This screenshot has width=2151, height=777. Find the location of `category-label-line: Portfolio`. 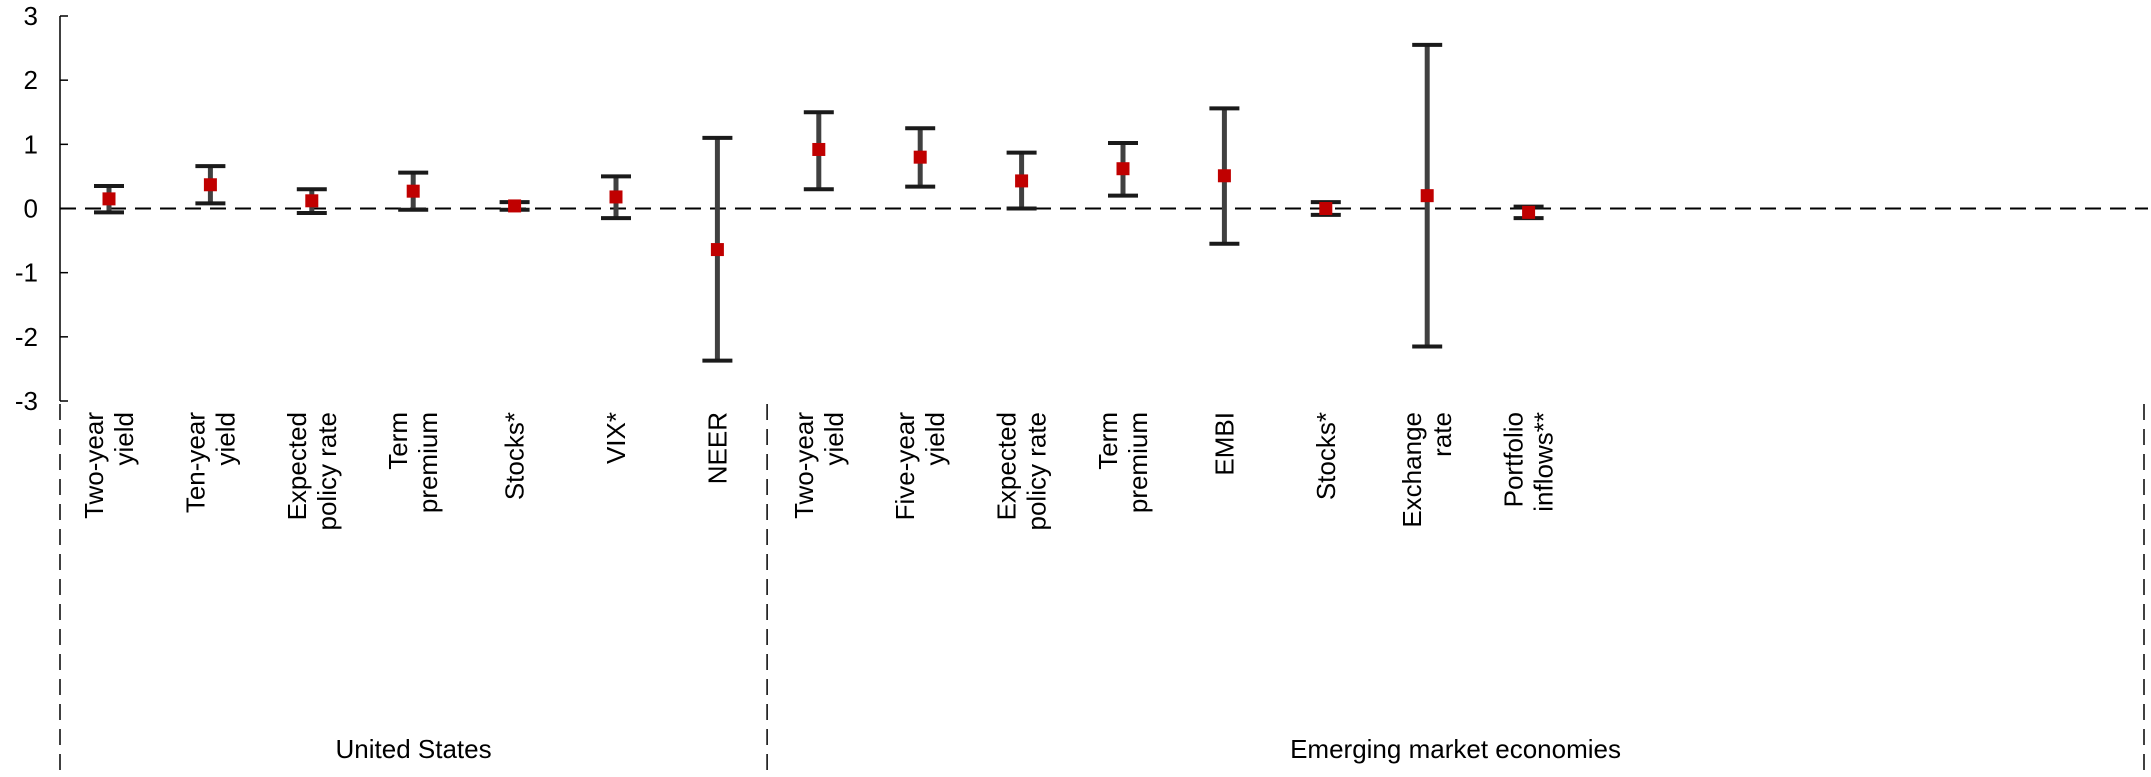

category-label-line: Portfolio is located at coordinates (1514, 459).